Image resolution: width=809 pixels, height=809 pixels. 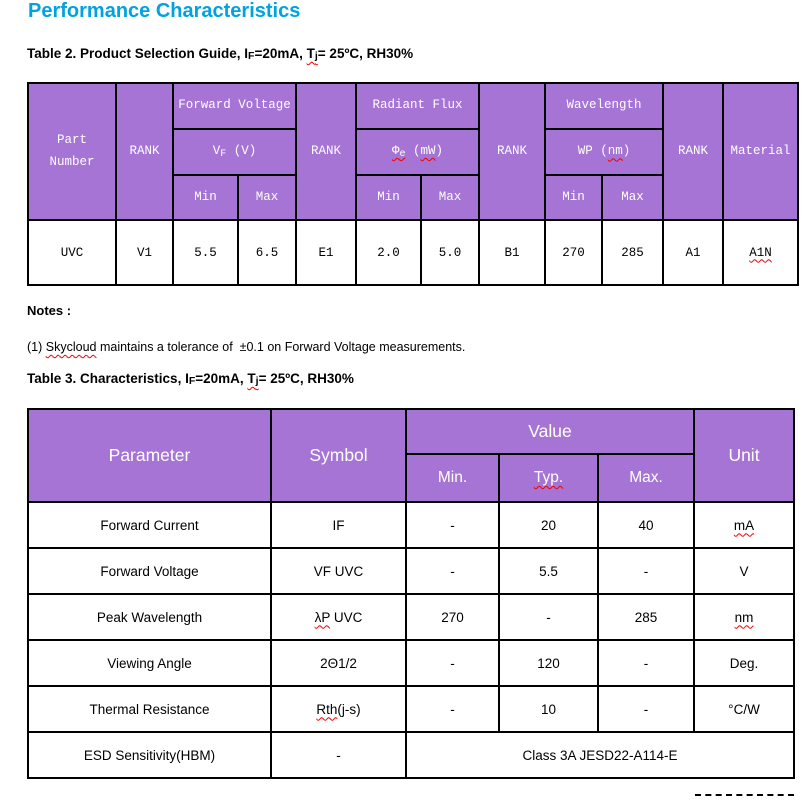 I want to click on cell-min: 270, so click(x=452, y=617).